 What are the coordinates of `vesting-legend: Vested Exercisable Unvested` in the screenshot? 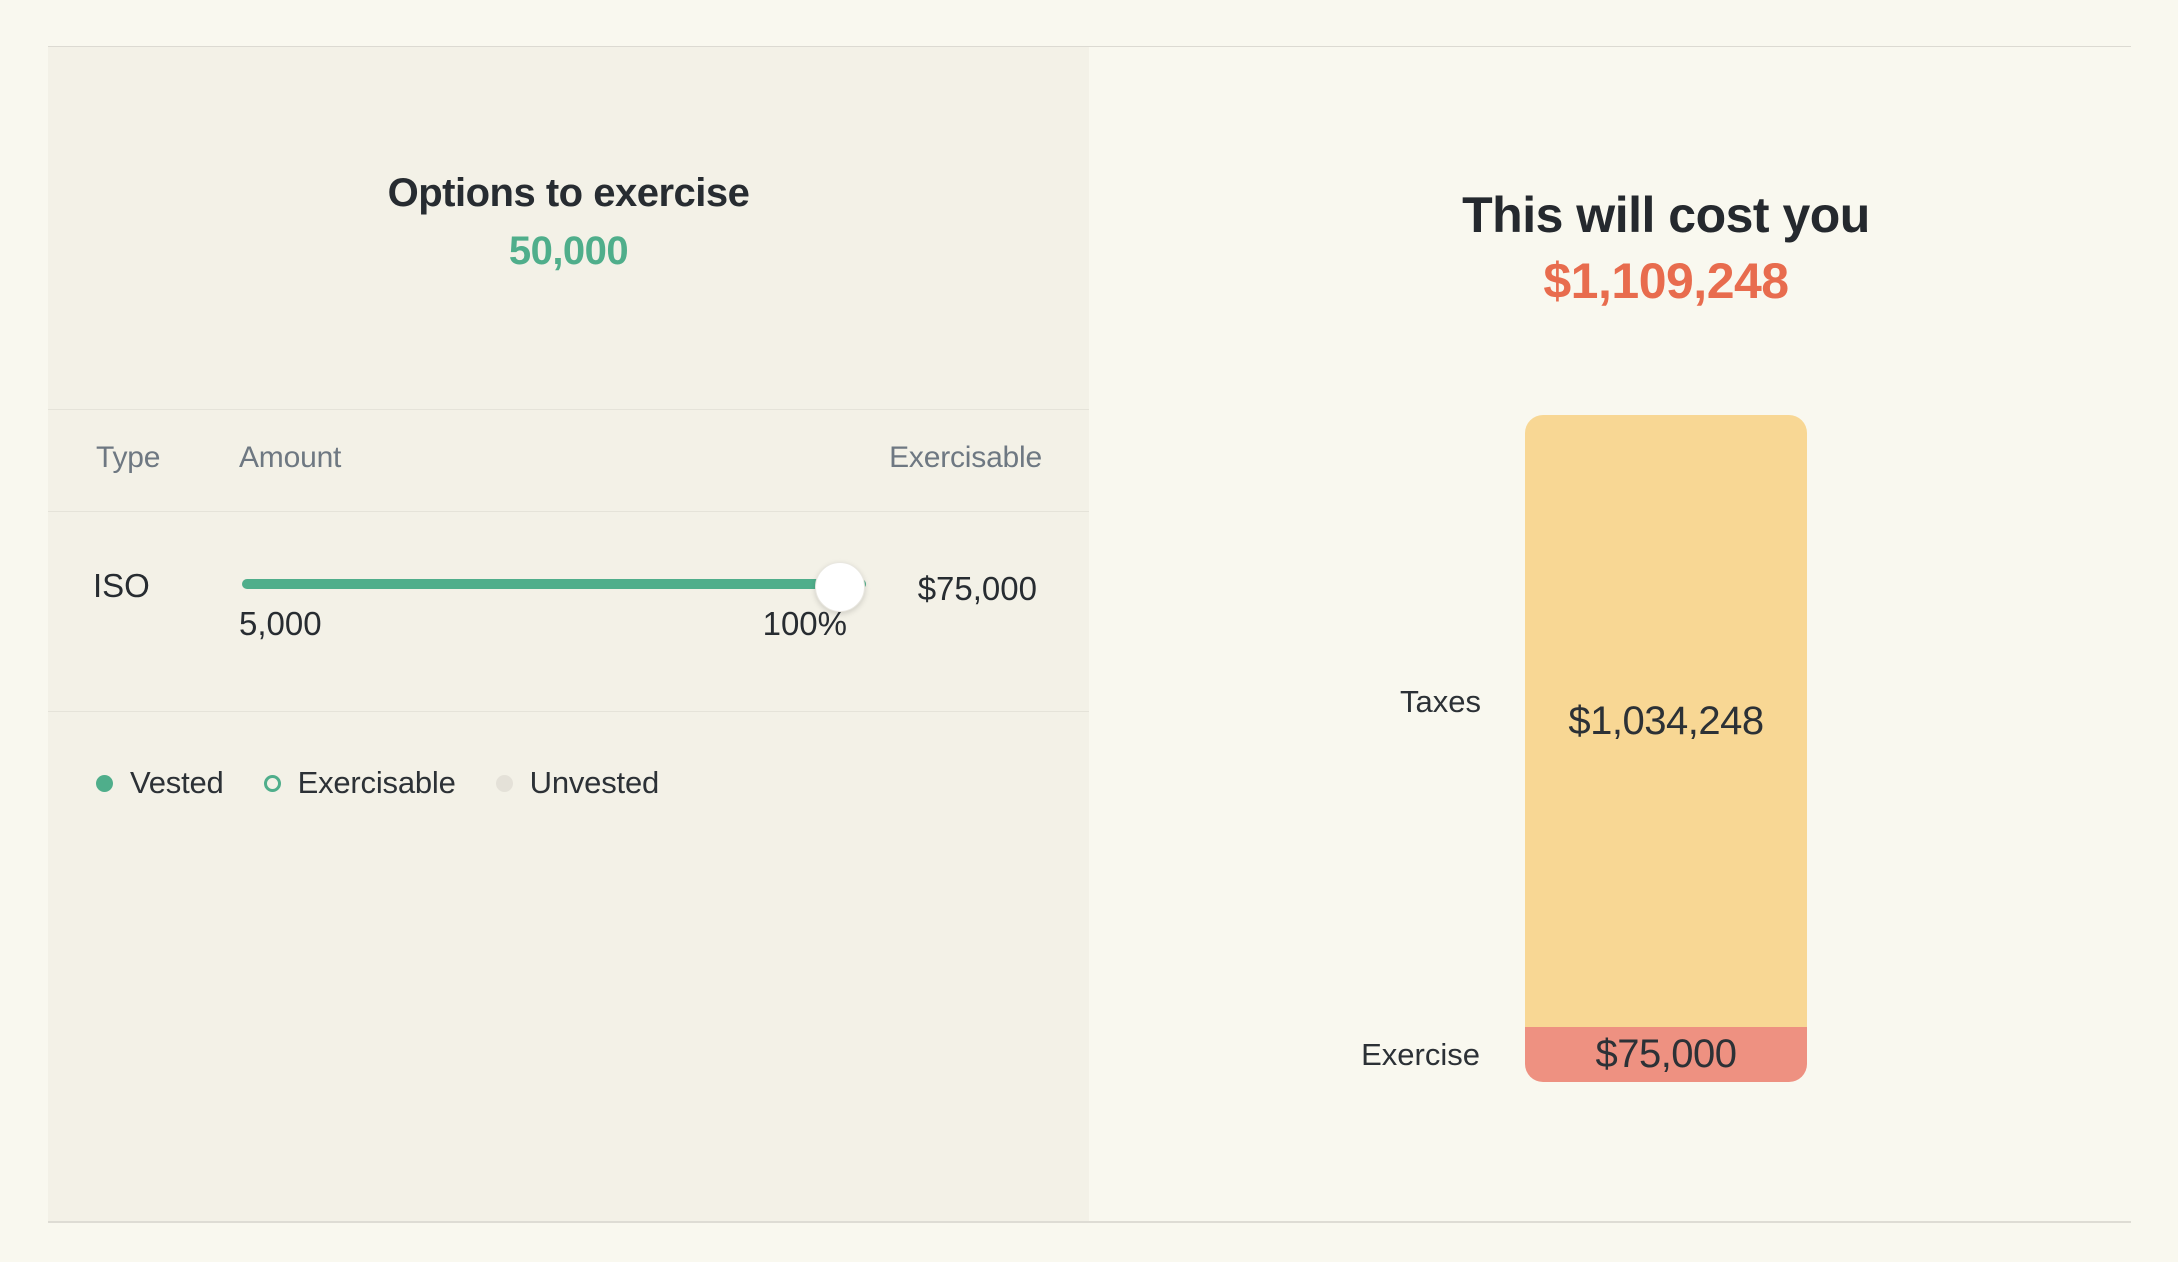 It's located at (377, 783).